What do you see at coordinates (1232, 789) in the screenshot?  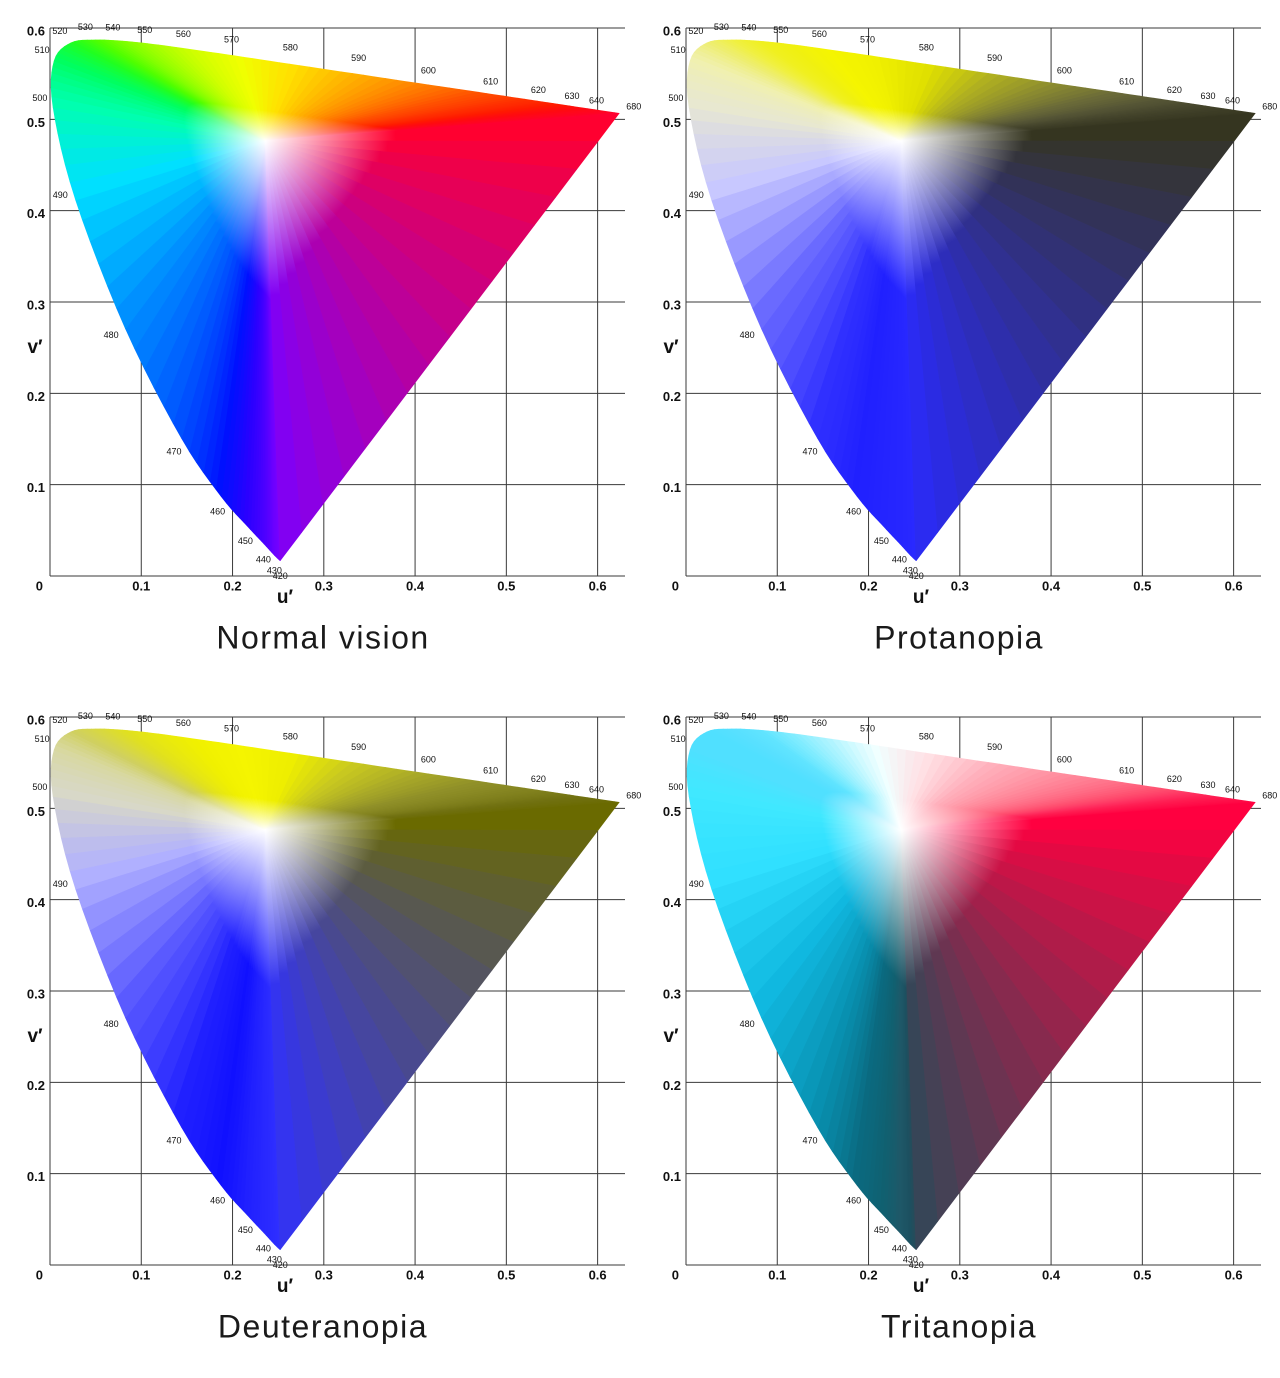 I see `wavelength-label: 640` at bounding box center [1232, 789].